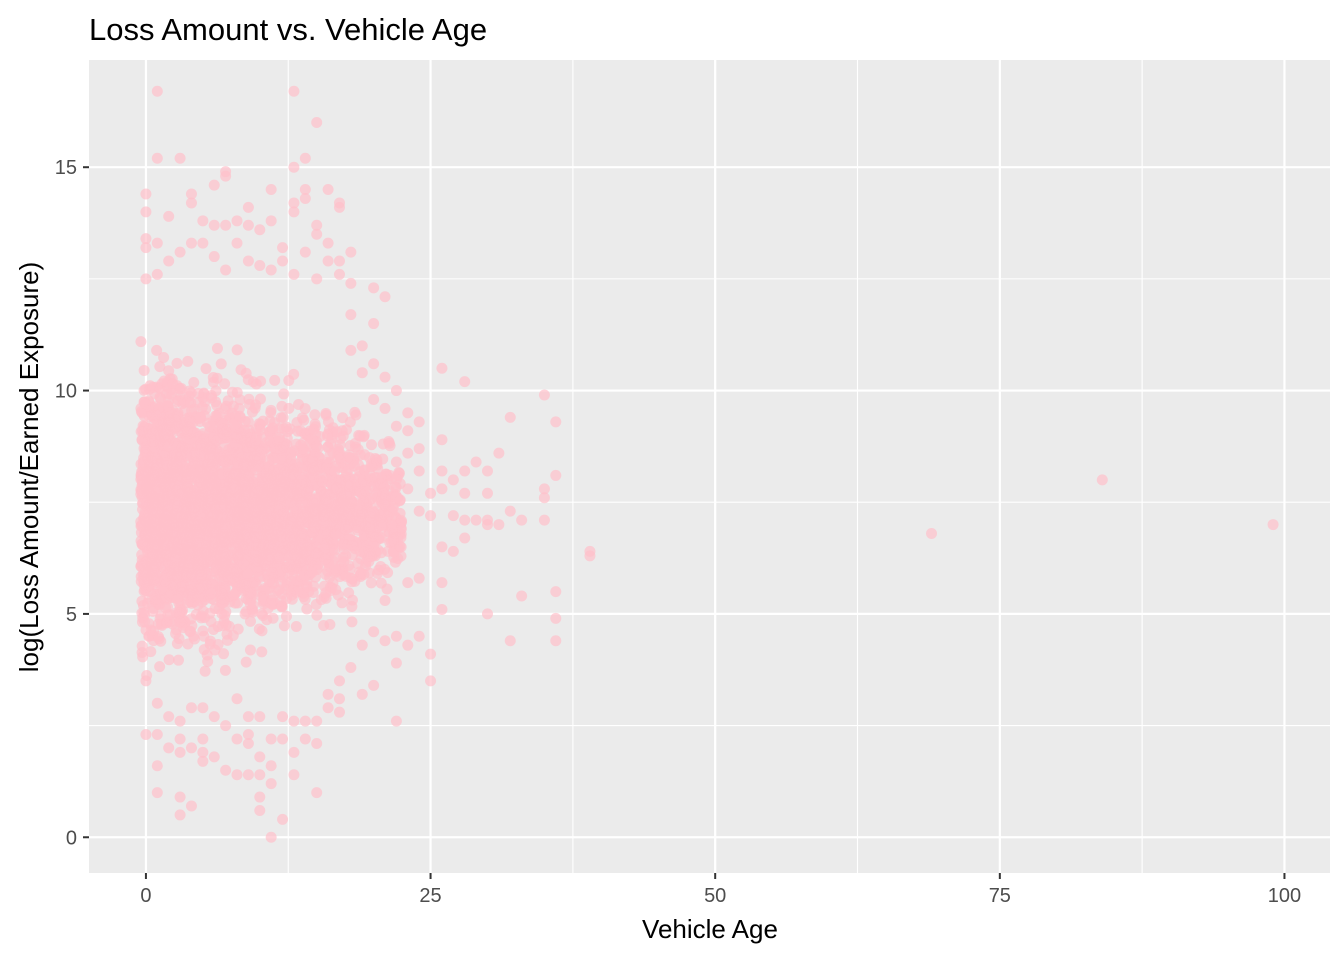  Describe the element at coordinates (29, 467) in the screenshot. I see `y-axis-title: log(Loss Amount/Earned Exposure)` at that location.